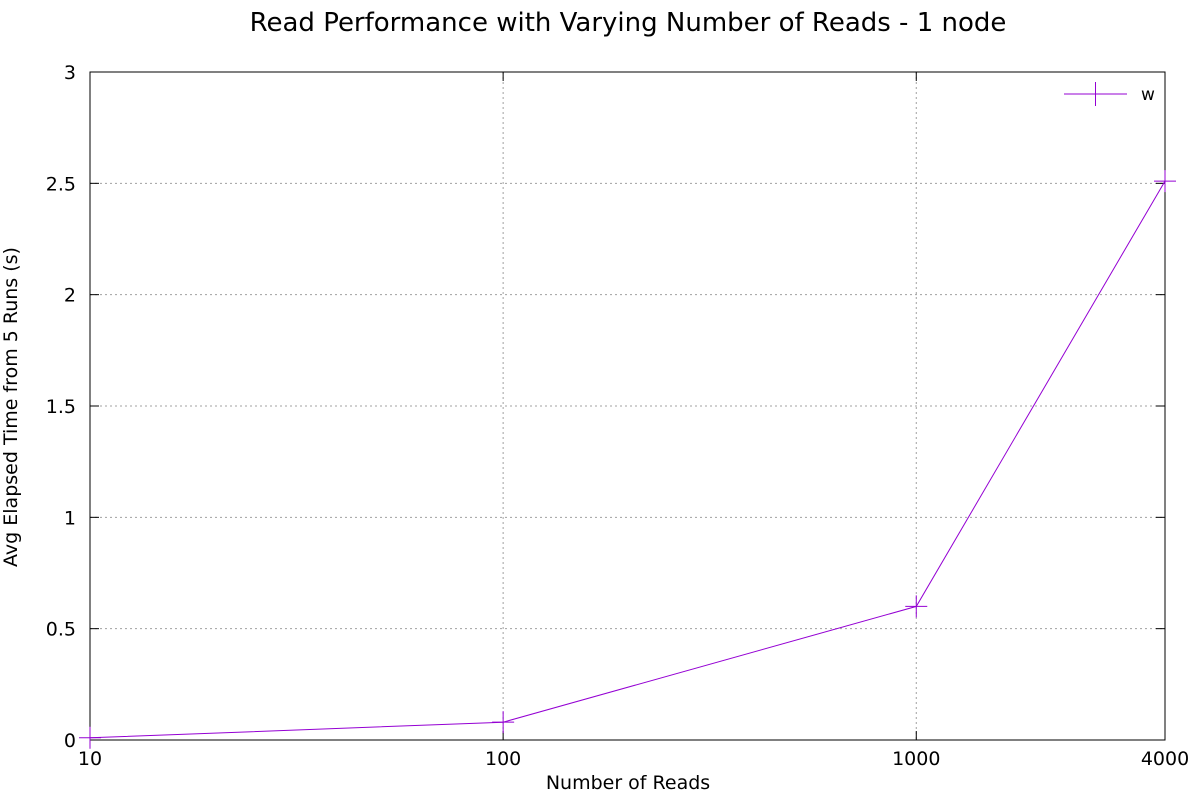  What do you see at coordinates (1109, 94) in the screenshot?
I see `legend: w` at bounding box center [1109, 94].